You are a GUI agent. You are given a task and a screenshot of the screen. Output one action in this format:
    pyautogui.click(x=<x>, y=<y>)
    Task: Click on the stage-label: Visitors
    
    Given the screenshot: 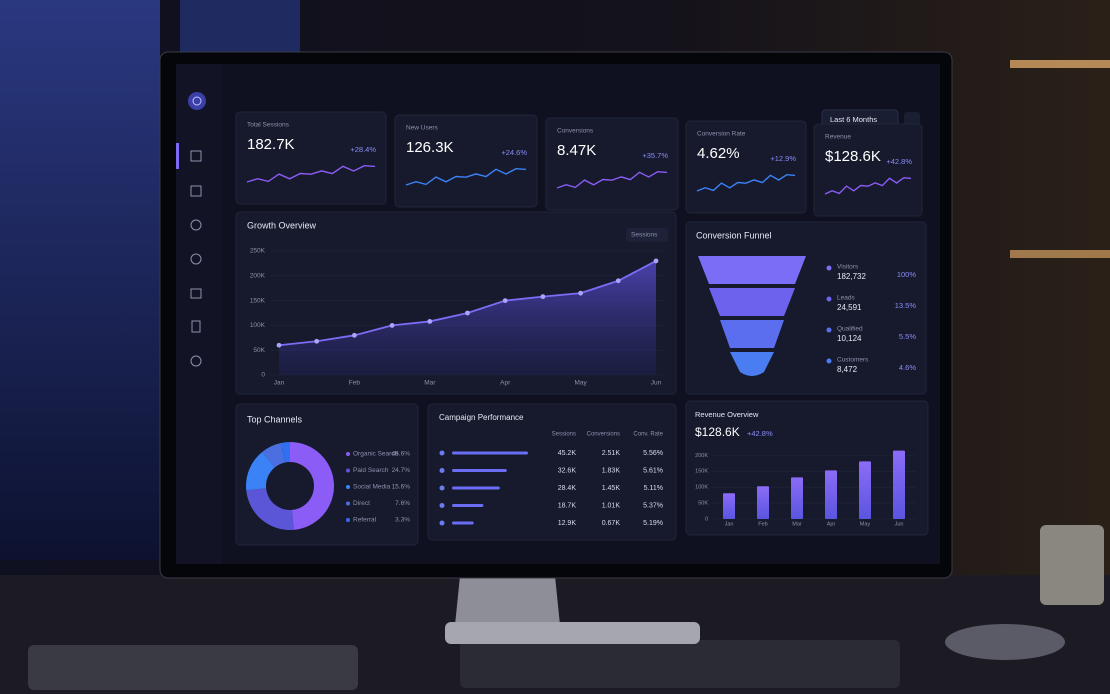 What is the action you would take?
    pyautogui.click(x=848, y=267)
    